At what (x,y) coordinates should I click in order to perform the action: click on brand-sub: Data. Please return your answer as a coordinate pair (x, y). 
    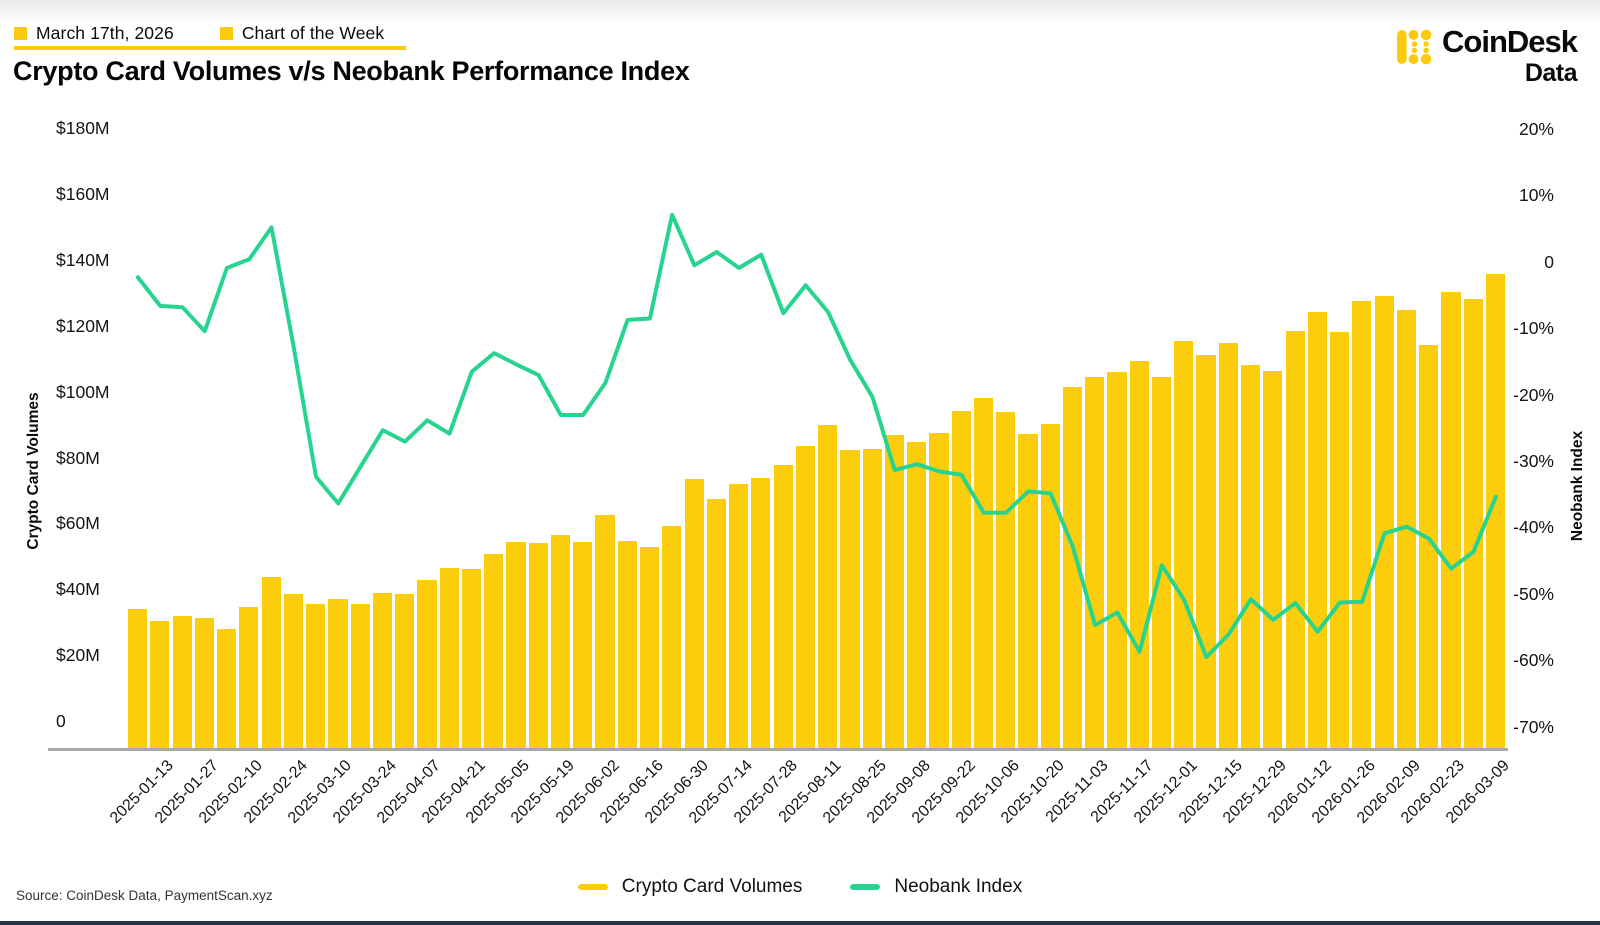
    Looking at the image, I should click on (1551, 72).